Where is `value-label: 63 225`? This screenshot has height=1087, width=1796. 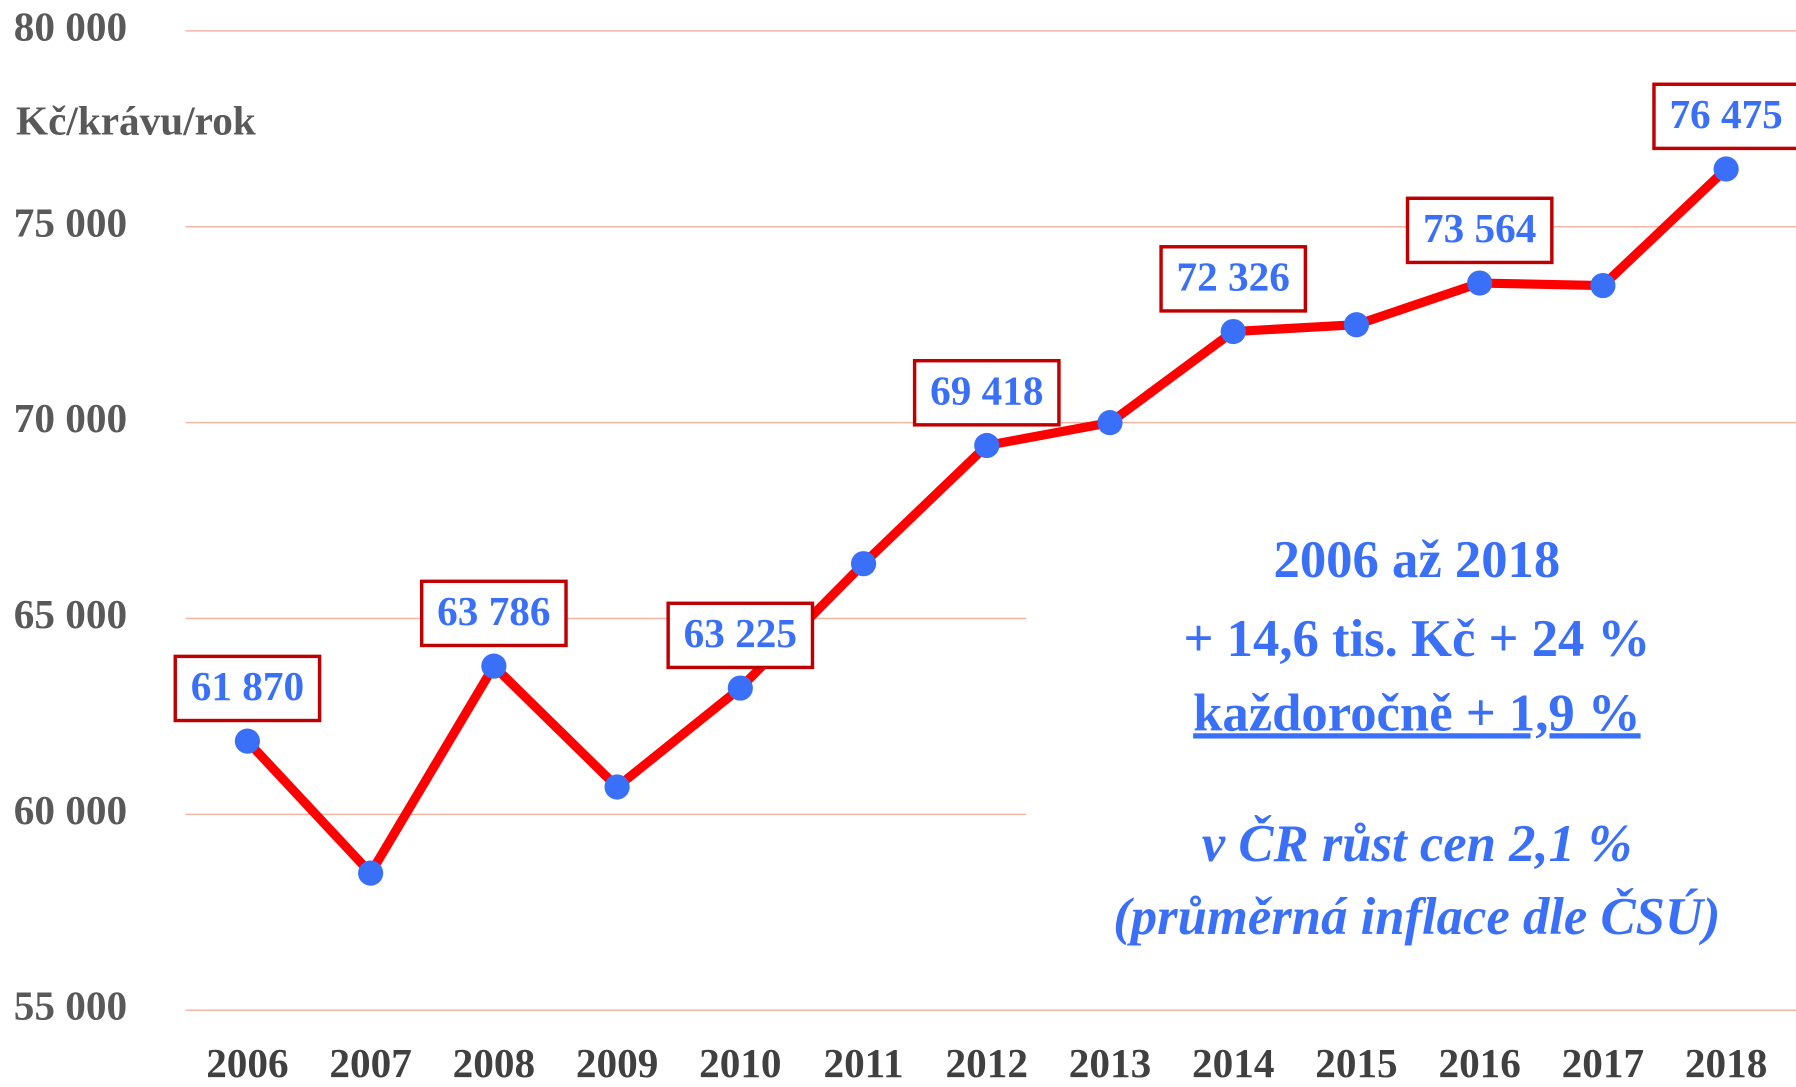
value-label: 63 225 is located at coordinates (740, 633).